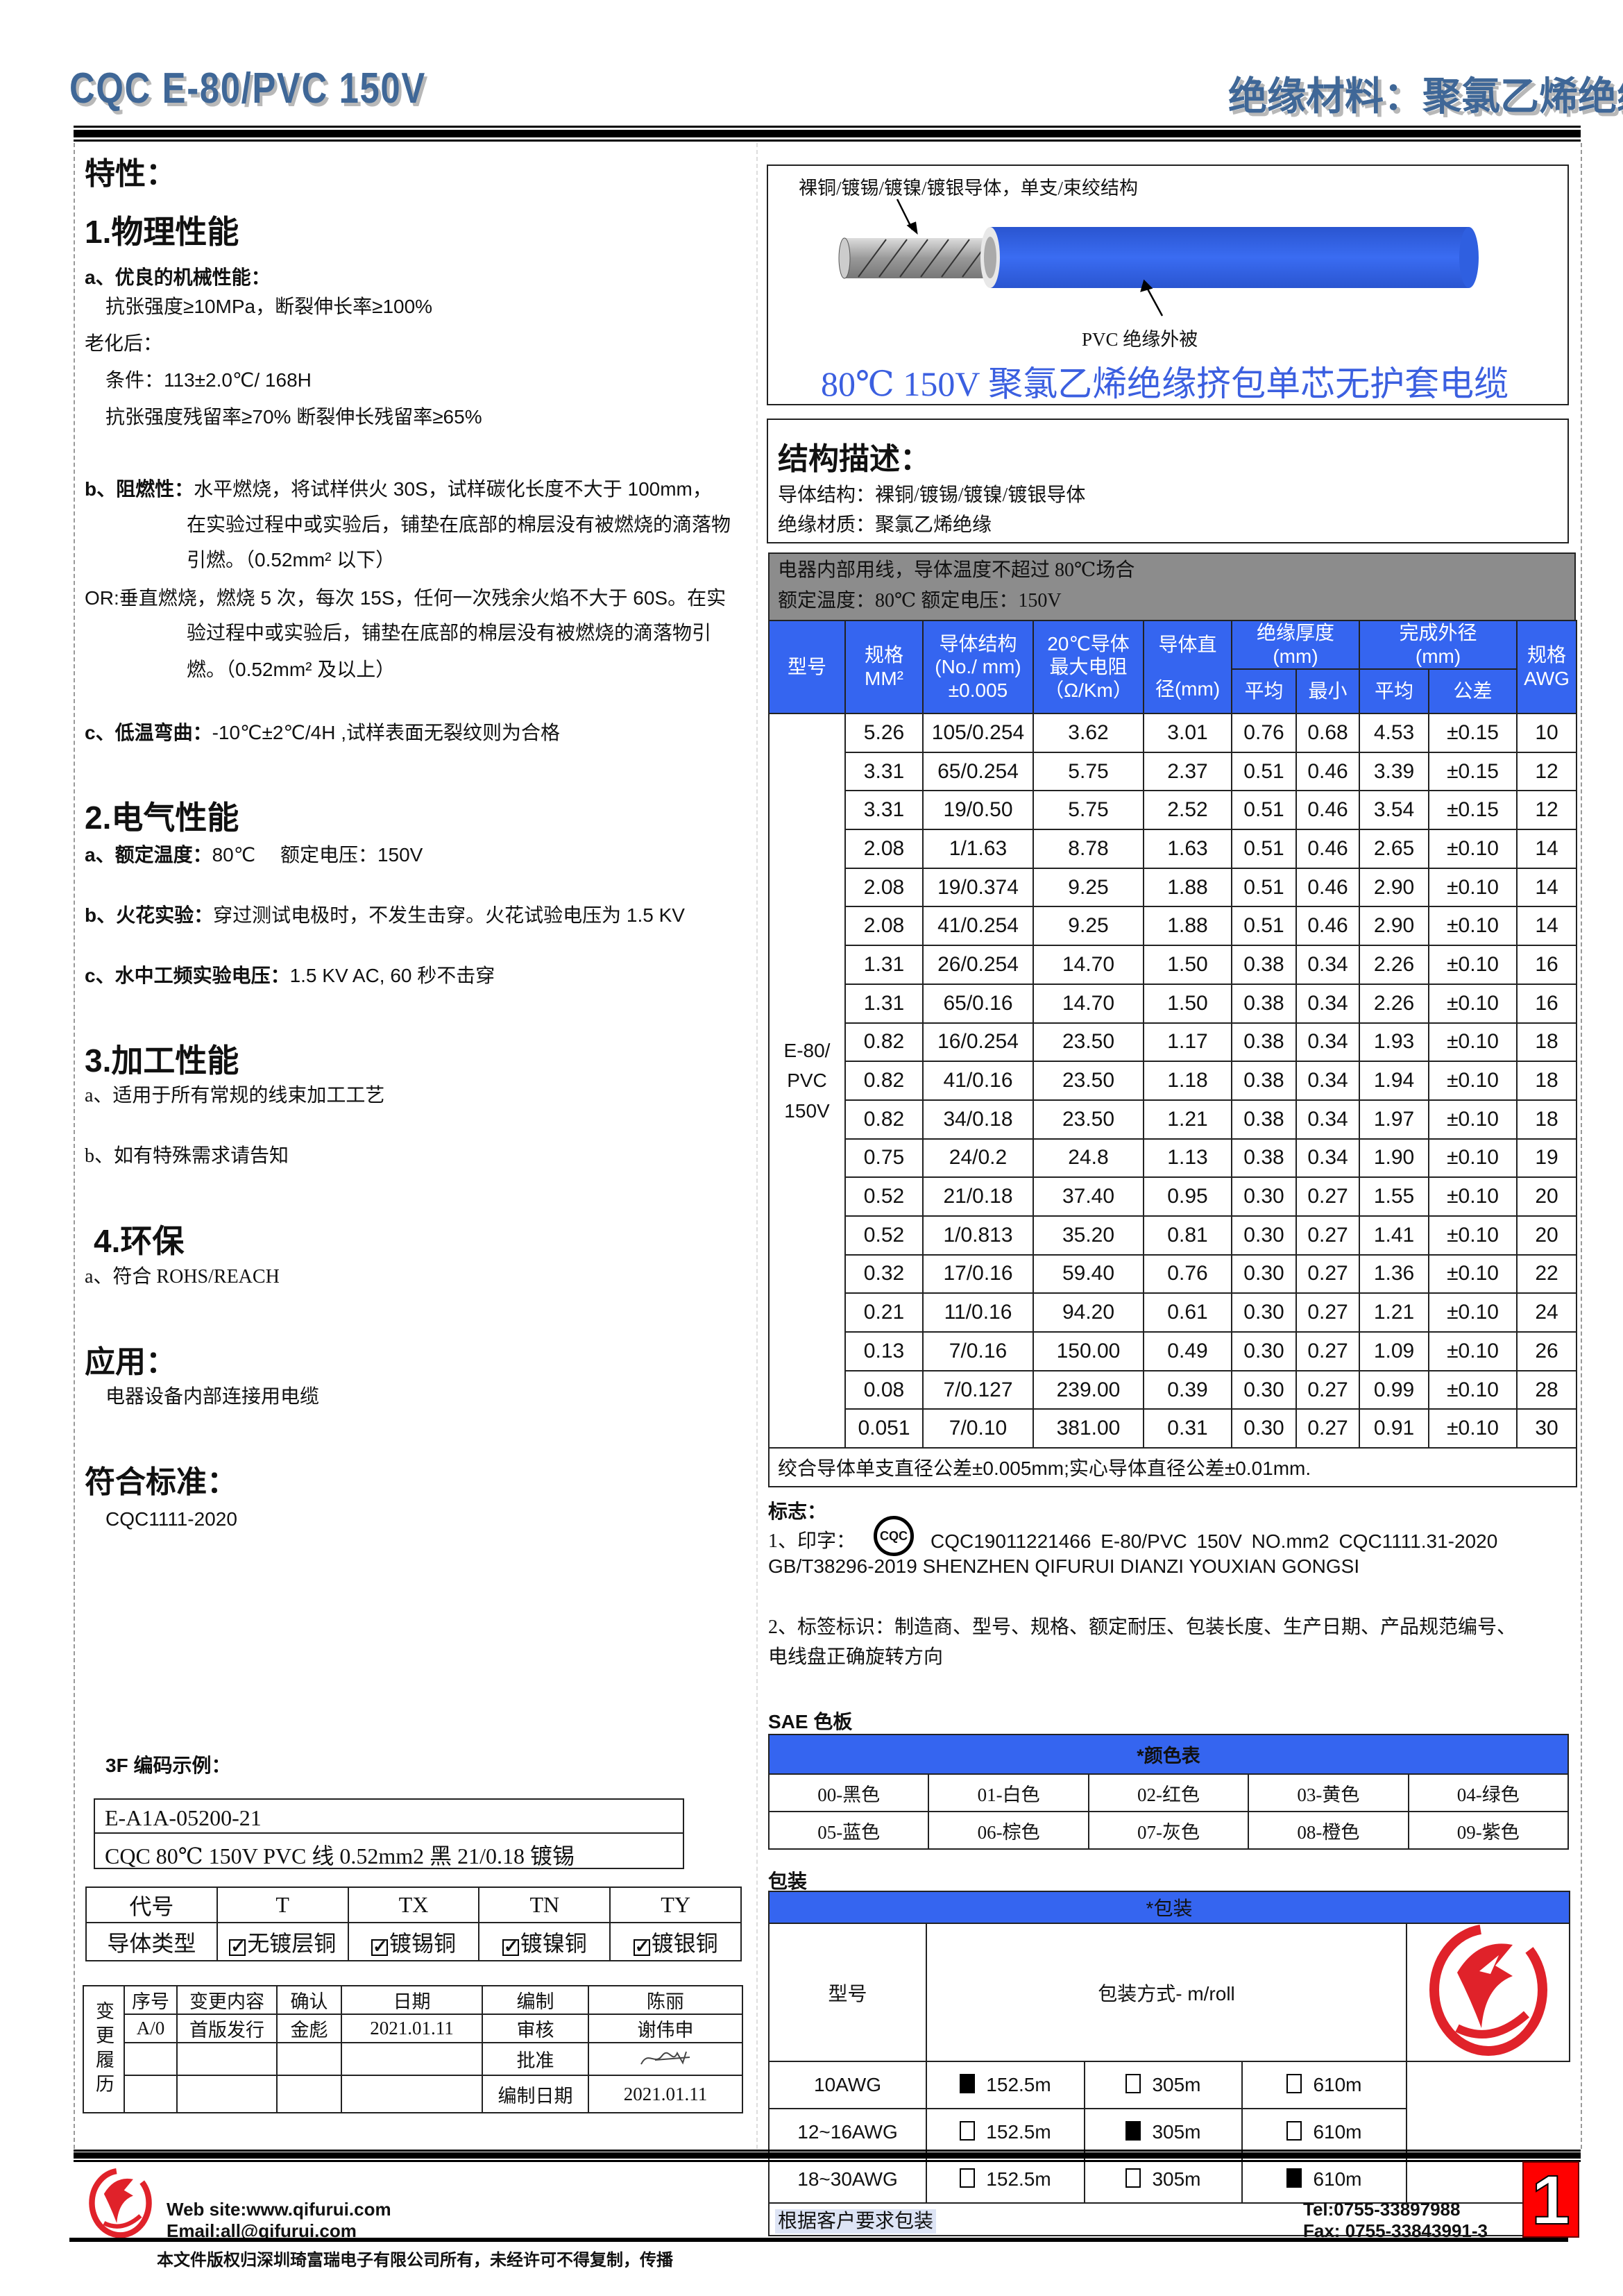 Image resolution: width=1623 pixels, height=2296 pixels. I want to click on application-heading: 应用：, so click(130, 1362).